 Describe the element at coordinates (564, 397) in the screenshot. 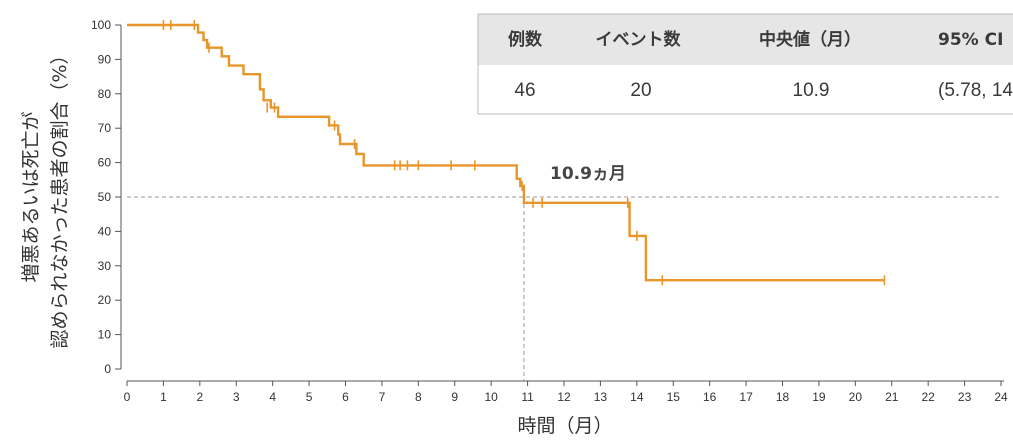

I see `x-tick-label: 12` at that location.